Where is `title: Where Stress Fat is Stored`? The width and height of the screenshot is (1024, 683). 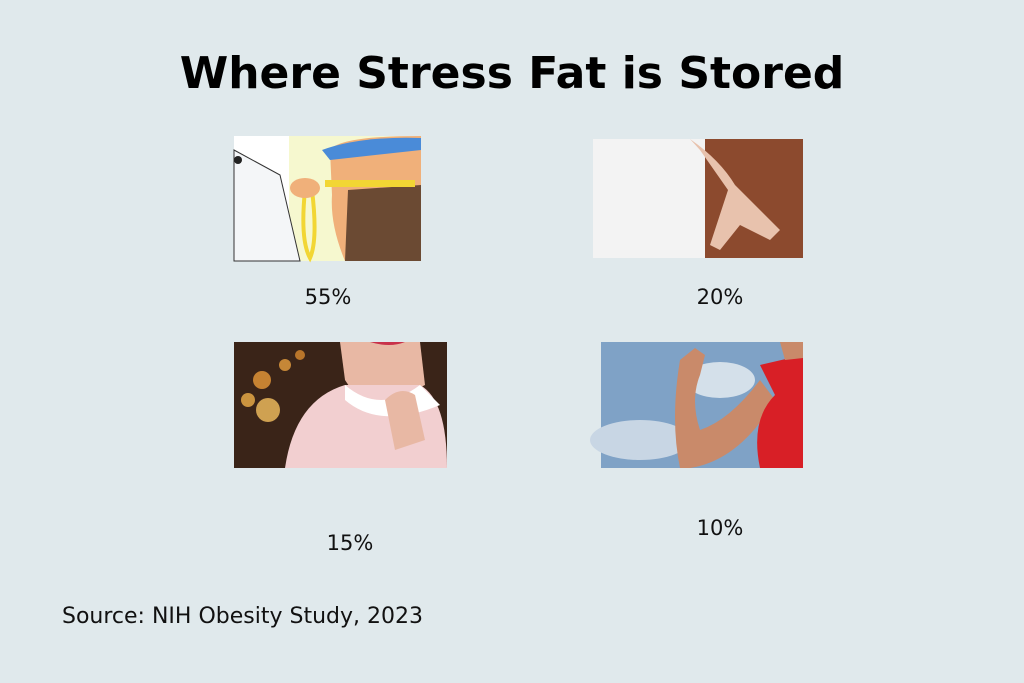
title: Where Stress Fat is Stored is located at coordinates (512, 73).